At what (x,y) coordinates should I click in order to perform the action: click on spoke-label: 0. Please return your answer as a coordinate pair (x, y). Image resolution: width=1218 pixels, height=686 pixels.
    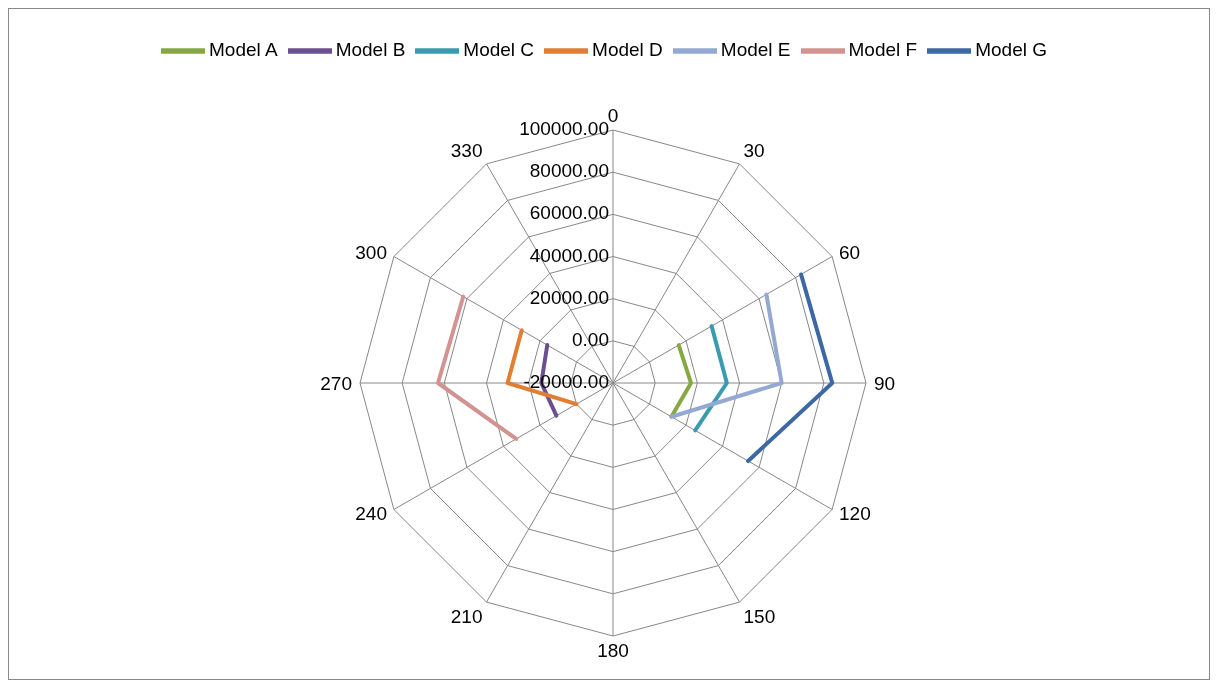
    Looking at the image, I should click on (613, 115).